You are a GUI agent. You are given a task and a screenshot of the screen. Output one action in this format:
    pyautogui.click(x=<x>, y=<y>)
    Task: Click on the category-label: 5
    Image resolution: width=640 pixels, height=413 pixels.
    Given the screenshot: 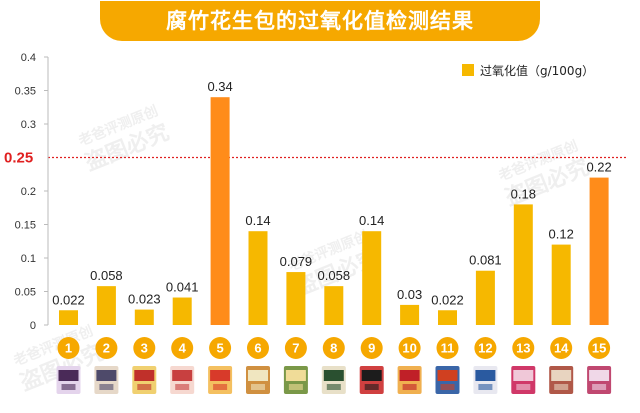 What is the action you would take?
    pyautogui.click(x=219, y=348)
    